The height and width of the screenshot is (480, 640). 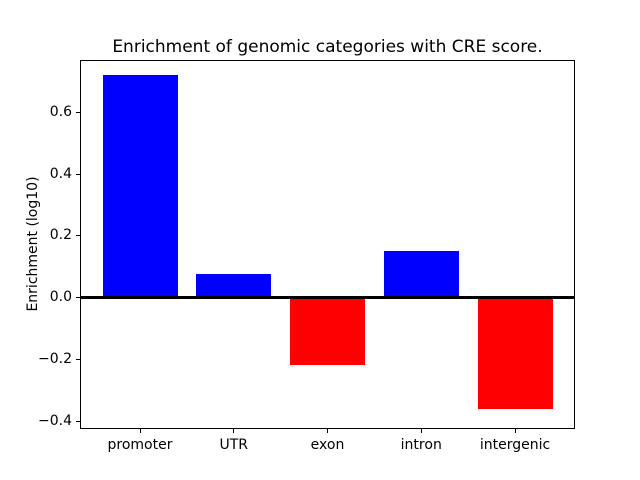 I want to click on x-tick-label-exon: exon, so click(x=327, y=445).